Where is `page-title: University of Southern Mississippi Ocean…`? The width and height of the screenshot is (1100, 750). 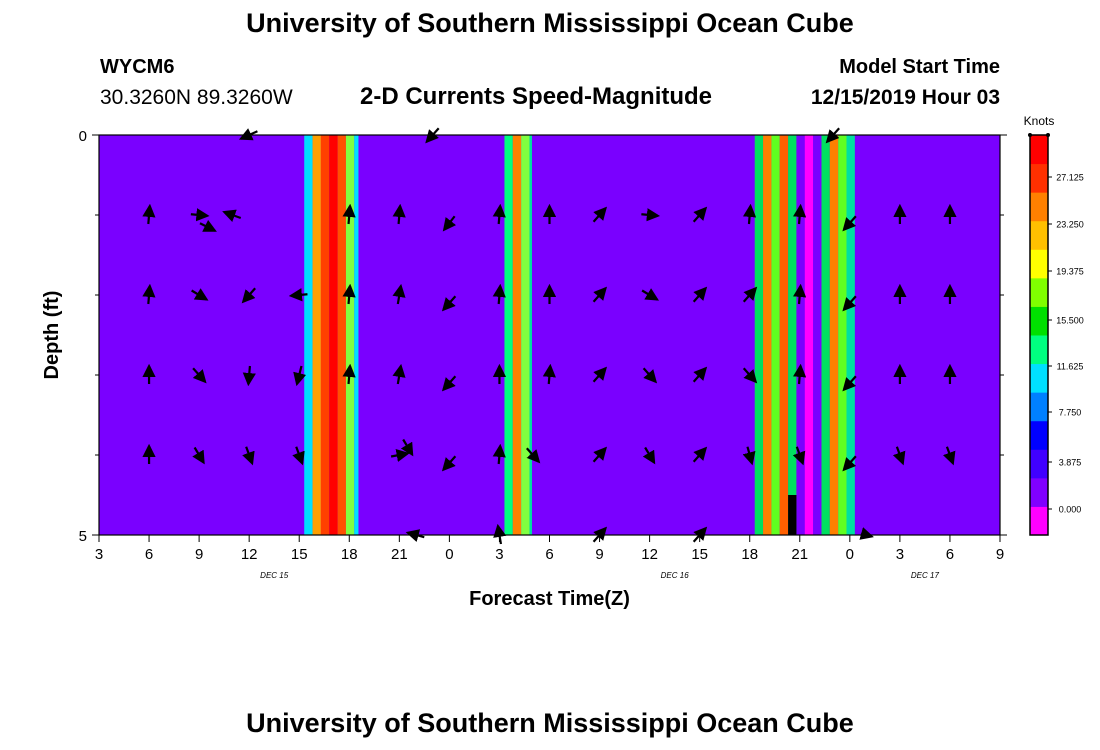
page-title: University of Southern Mississippi Ocean… is located at coordinates (550, 23).